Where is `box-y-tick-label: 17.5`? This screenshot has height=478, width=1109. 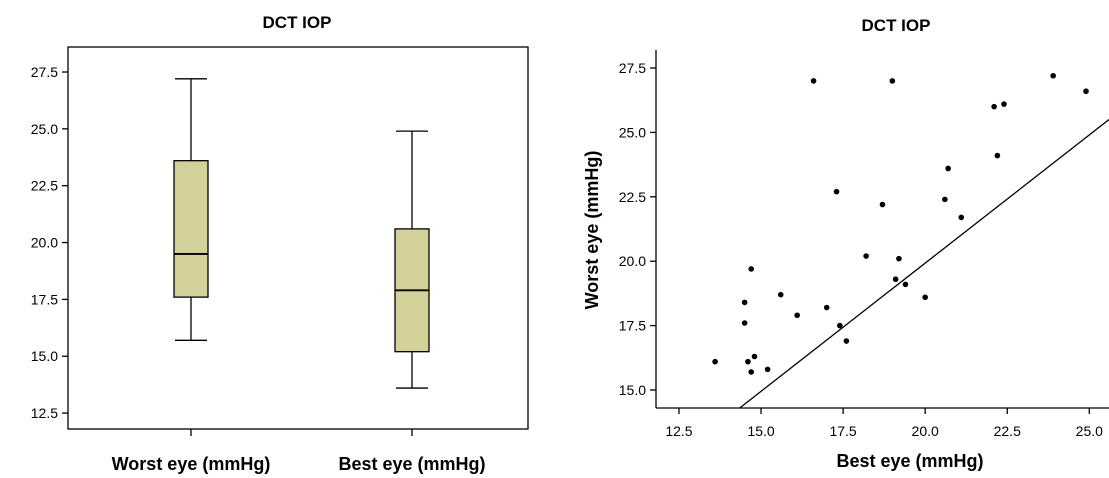 box-y-tick-label: 17.5 is located at coordinates (44, 299).